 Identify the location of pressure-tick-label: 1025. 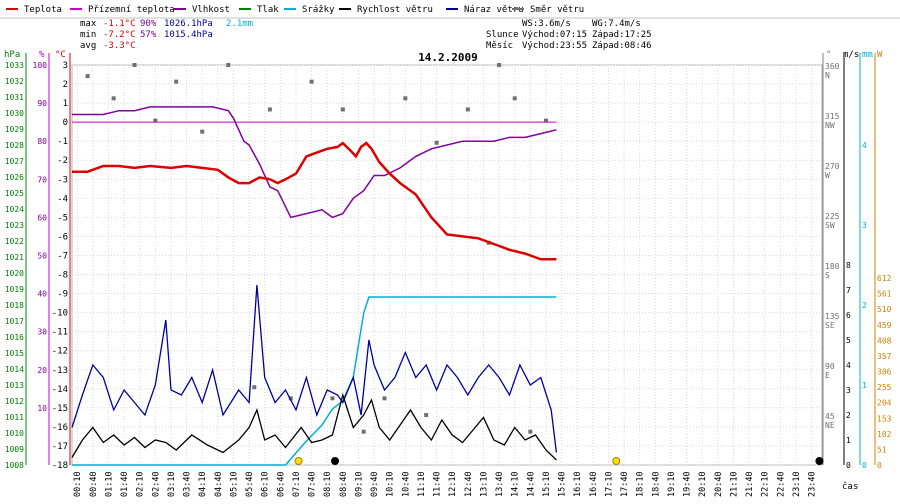
(14, 193).